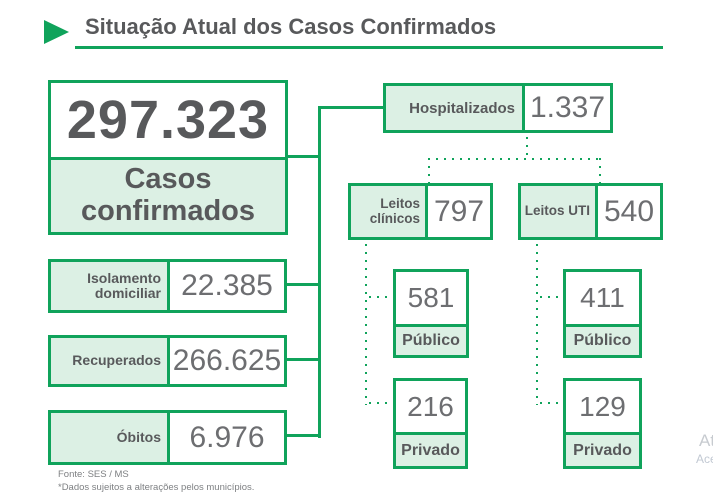 The image size is (713, 499). I want to click on corner-text-line2: Ace, so click(704, 459).